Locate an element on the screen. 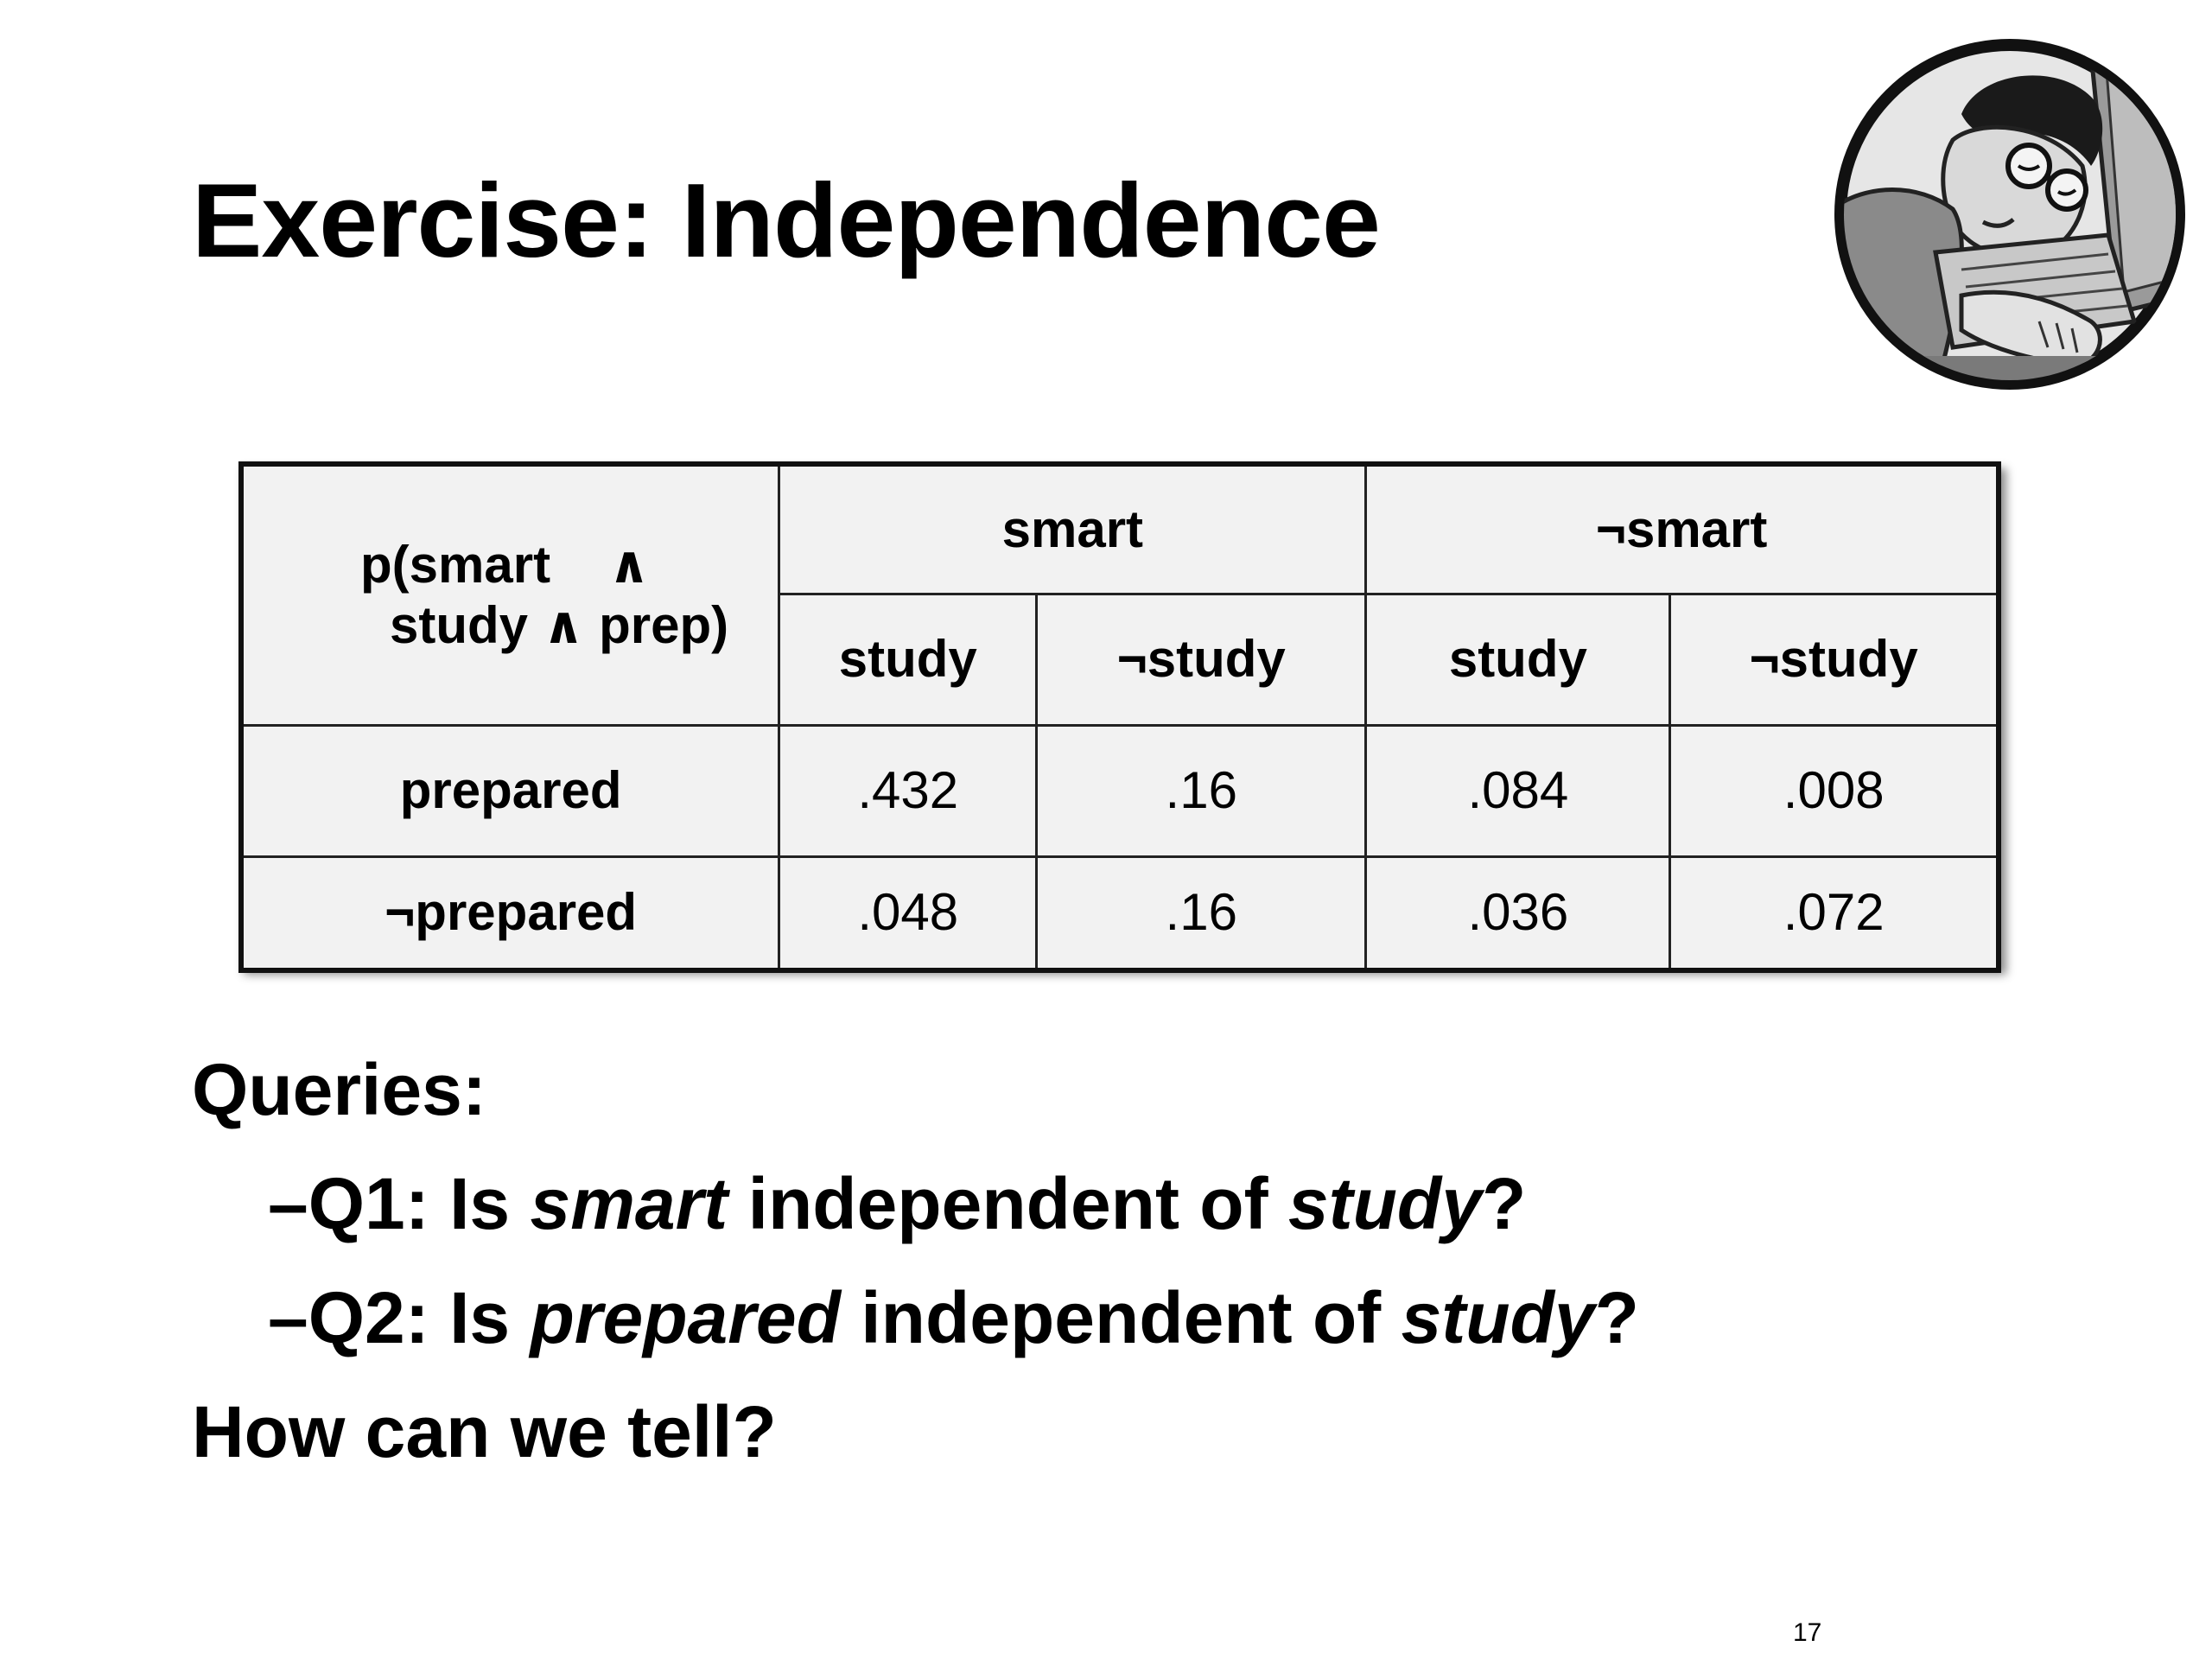  table-cell: .008 is located at coordinates (1835, 790).